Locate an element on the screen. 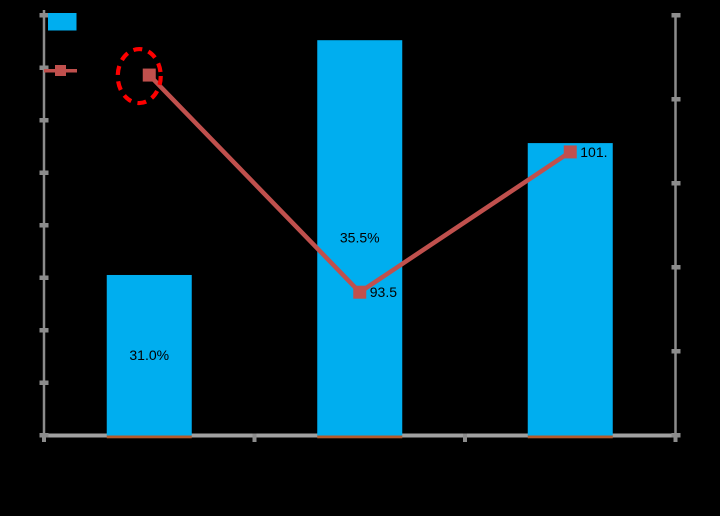  dashed-circle-annotation is located at coordinates (139, 76).